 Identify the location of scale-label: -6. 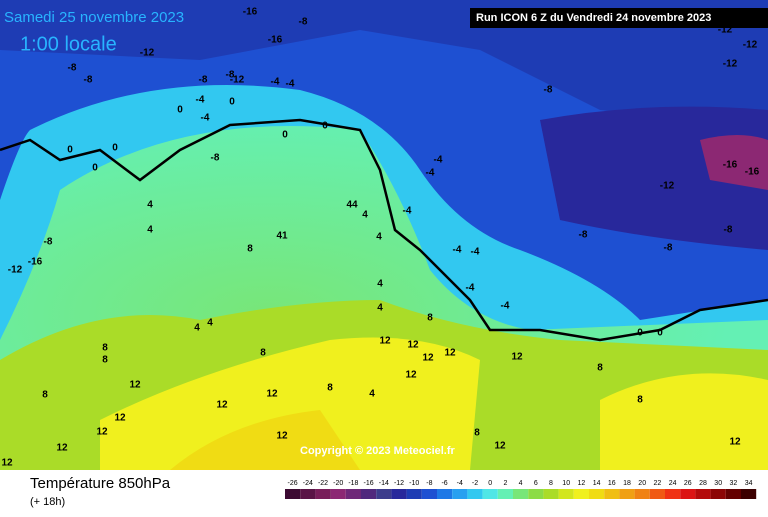
(444, 483).